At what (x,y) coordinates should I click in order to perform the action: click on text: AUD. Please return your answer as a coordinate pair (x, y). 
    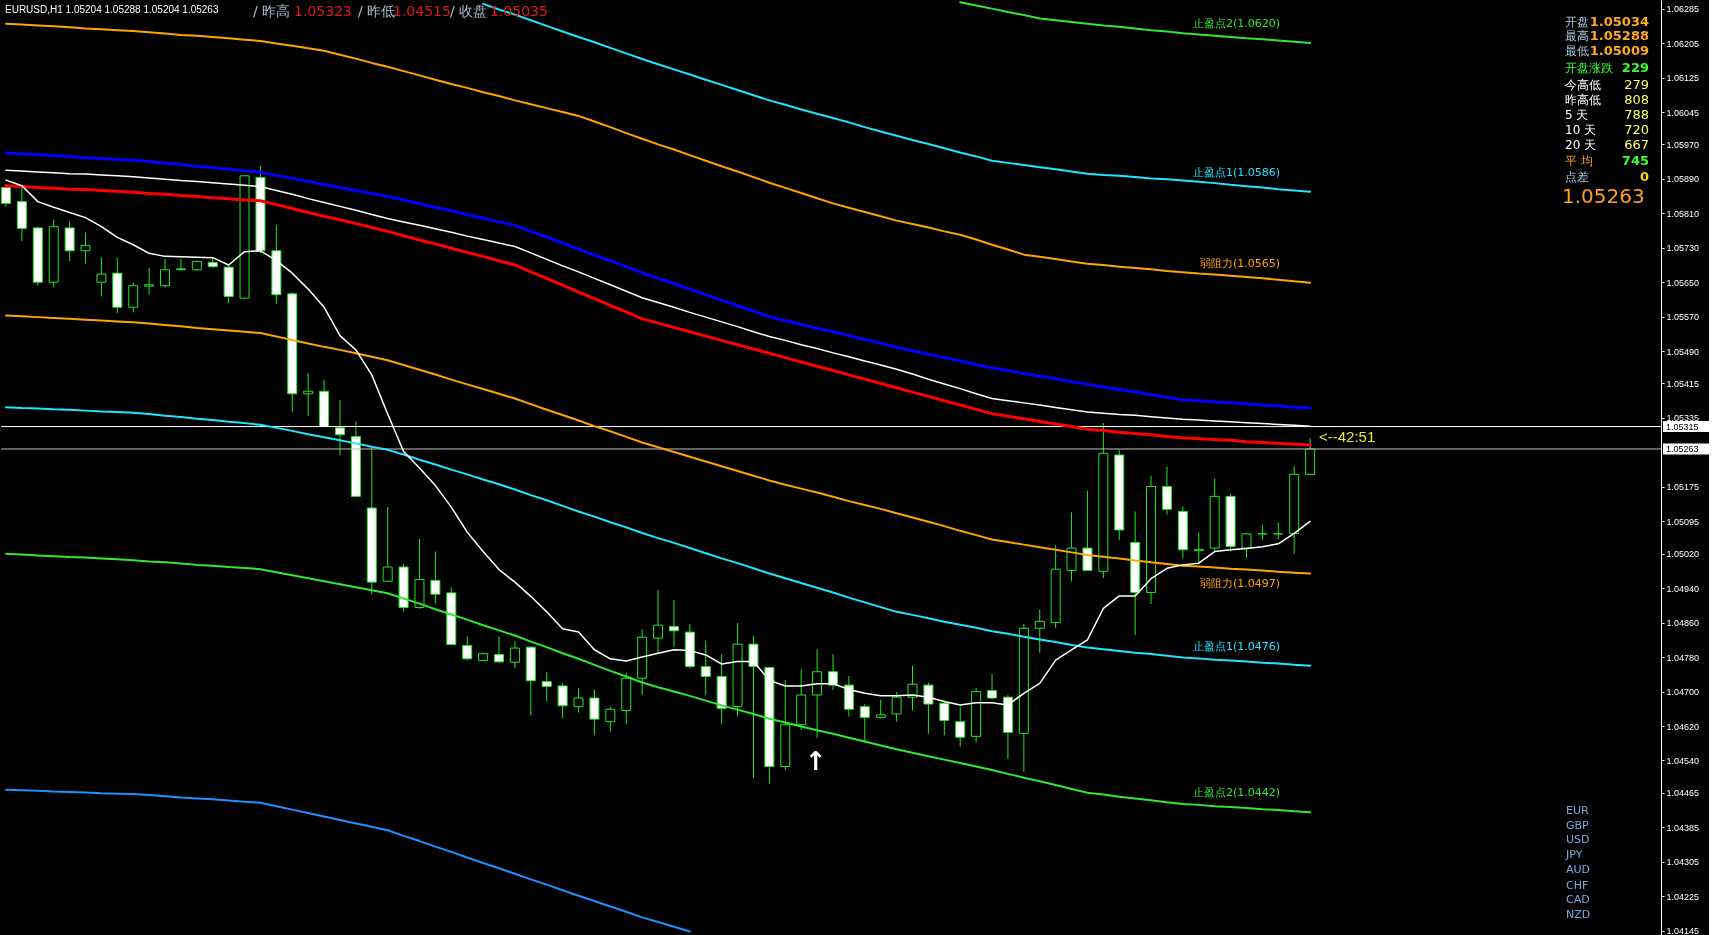
    Looking at the image, I should click on (1578, 869).